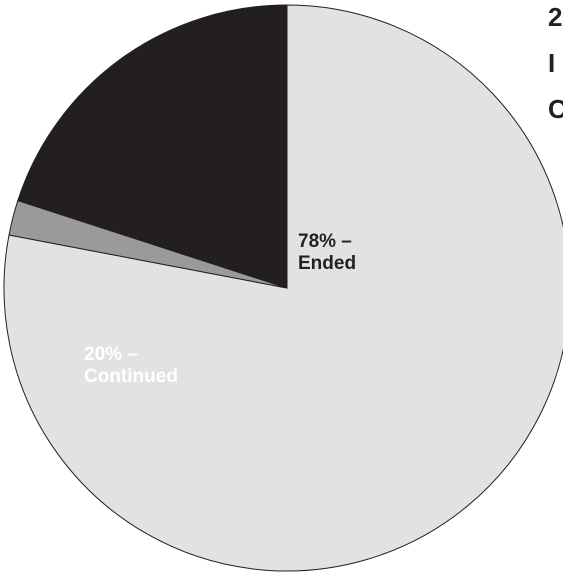  What do you see at coordinates (220, 309) in the screenshot?
I see `pie-labels: 78% – Ended 20% – Continued` at bounding box center [220, 309].